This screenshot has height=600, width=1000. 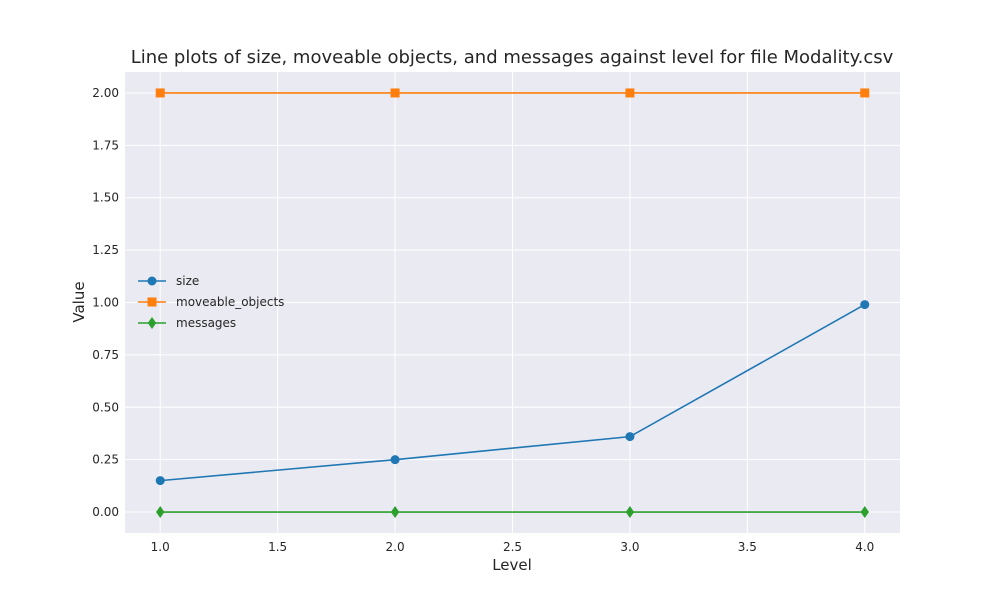 What do you see at coordinates (512, 93) in the screenshot?
I see `series-moveable-objects` at bounding box center [512, 93].